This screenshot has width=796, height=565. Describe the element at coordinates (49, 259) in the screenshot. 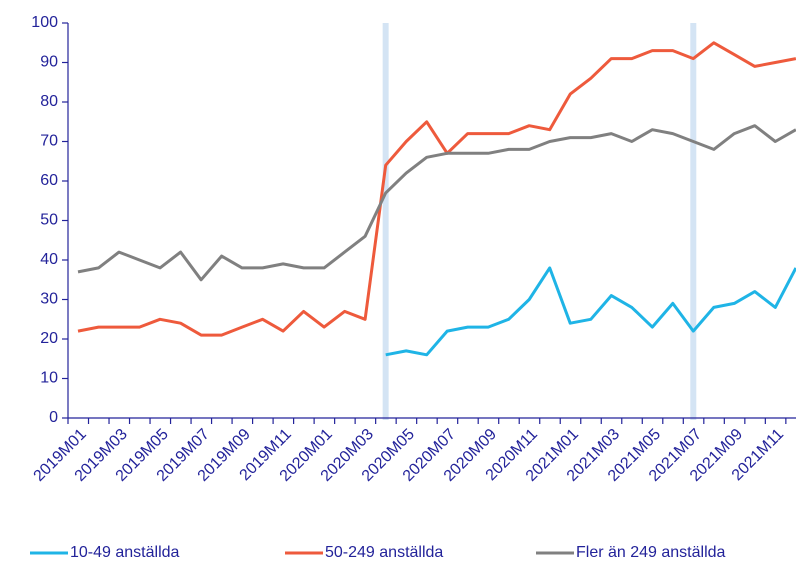

I see `y-tick-label: 40` at that location.